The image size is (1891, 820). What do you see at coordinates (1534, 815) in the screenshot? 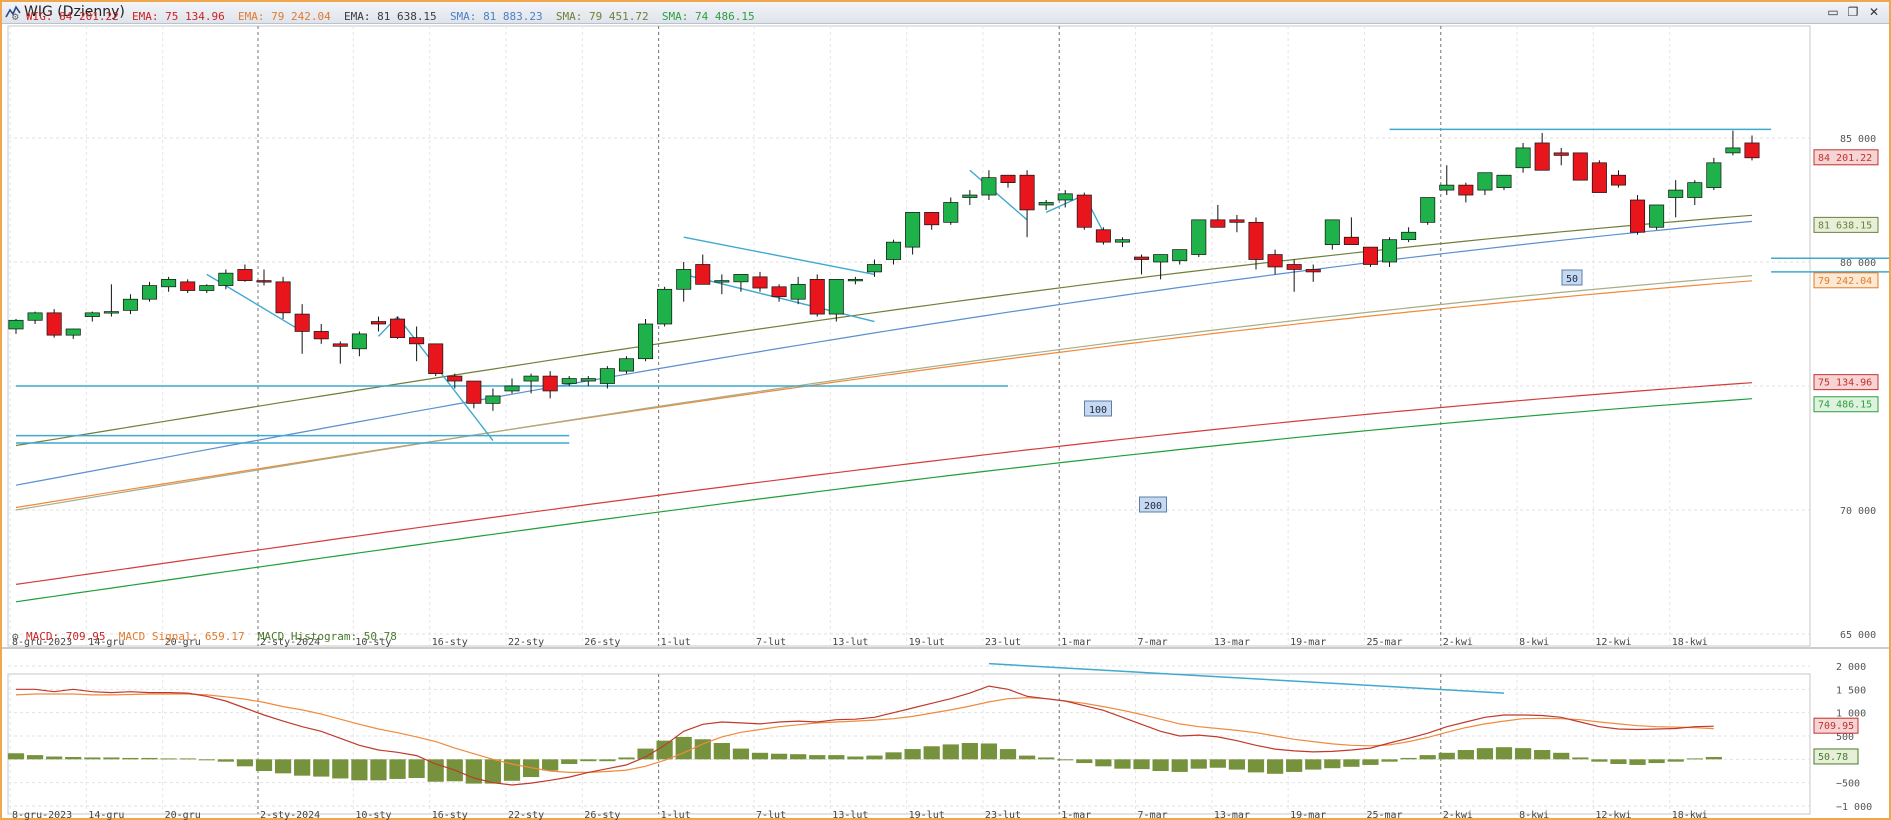
I see `x-axis-tick: 8-kwi` at bounding box center [1534, 815].